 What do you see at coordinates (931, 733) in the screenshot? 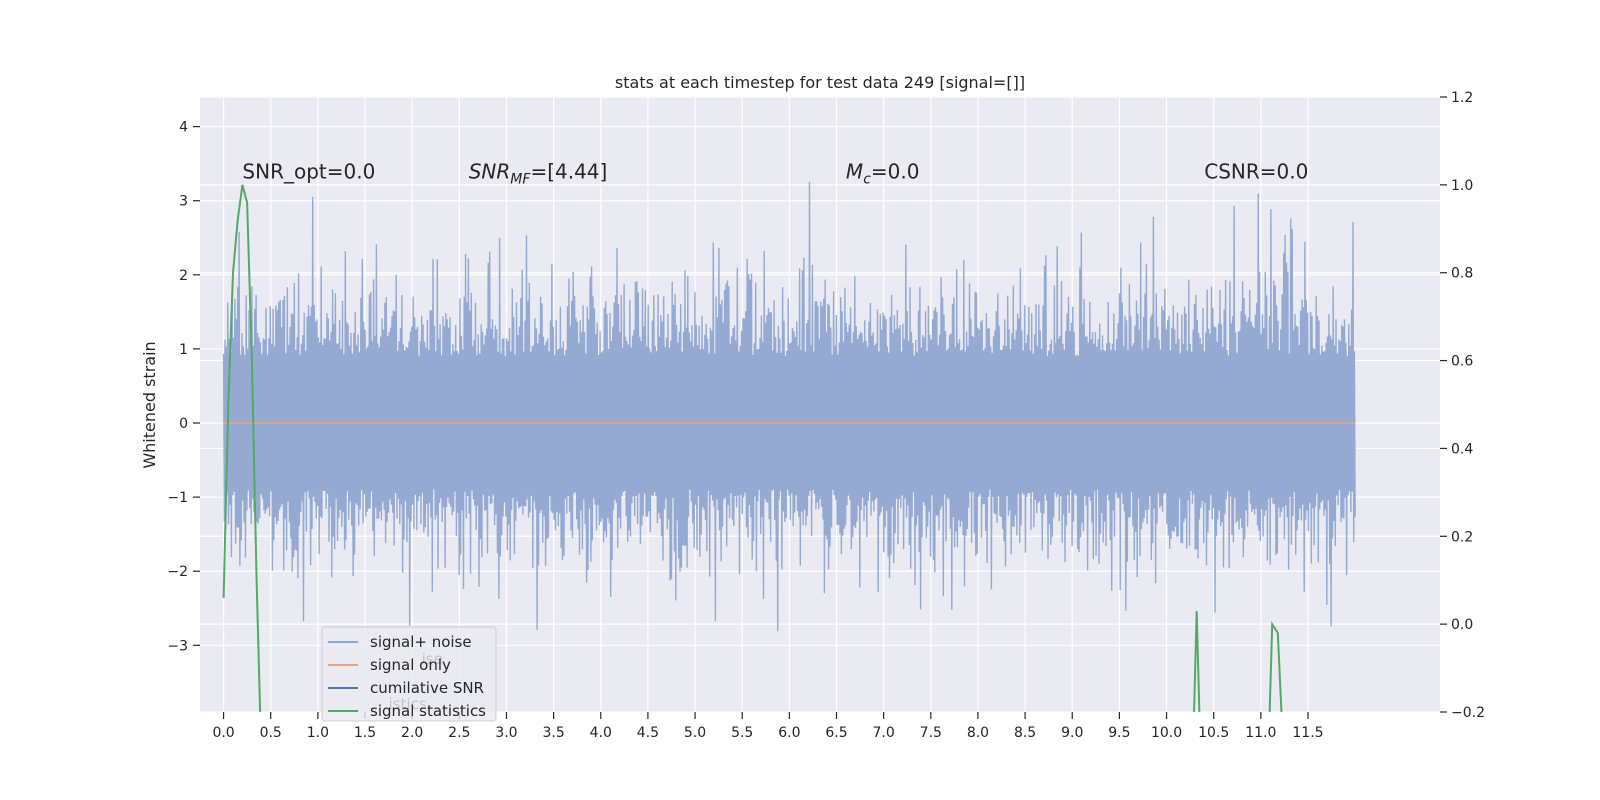
I see `x-tick-label-15: 7.5` at bounding box center [931, 733].